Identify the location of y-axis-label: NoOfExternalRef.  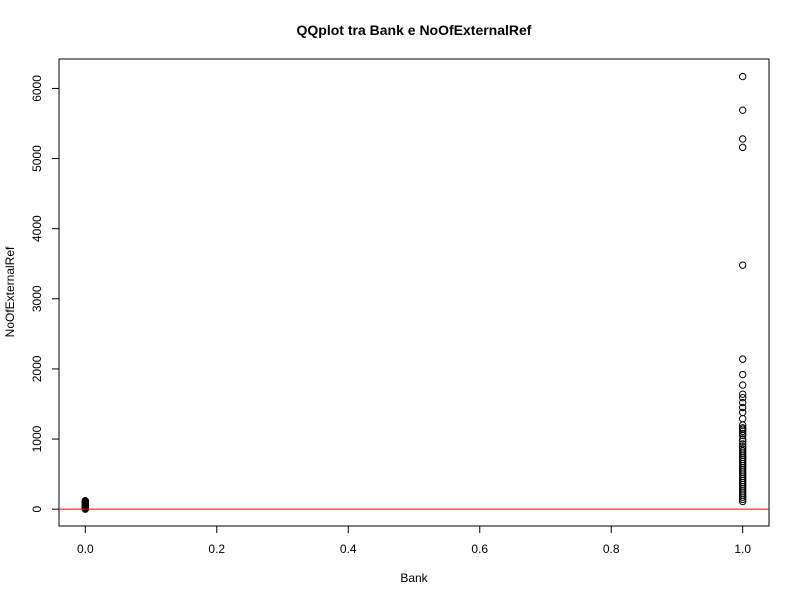
(10, 291).